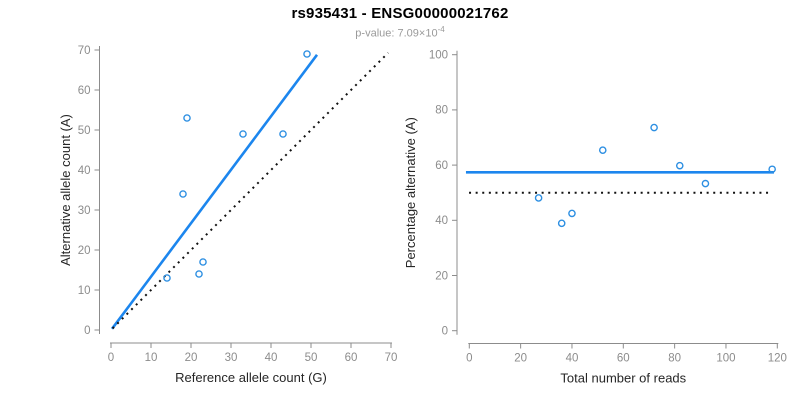  I want to click on y-tick-label: 30, so click(84, 211).